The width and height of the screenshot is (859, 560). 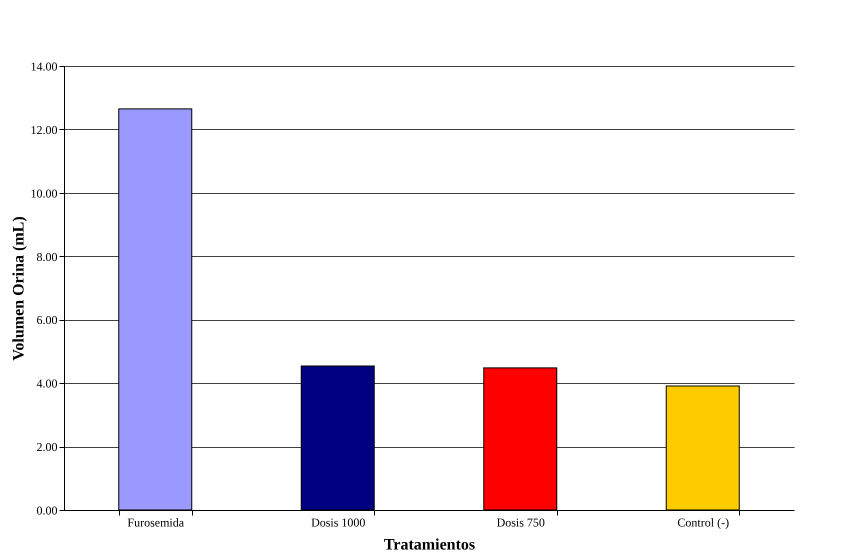 What do you see at coordinates (338, 523) in the screenshot?
I see `x-tick-label: Dosis 1000` at bounding box center [338, 523].